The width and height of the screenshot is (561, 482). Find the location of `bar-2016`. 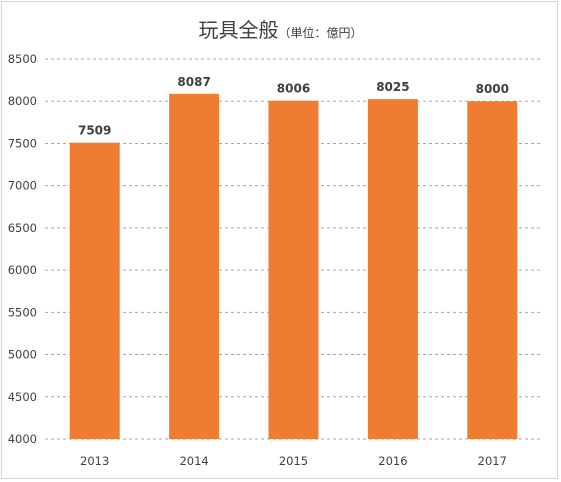

bar-2016 is located at coordinates (392, 269).